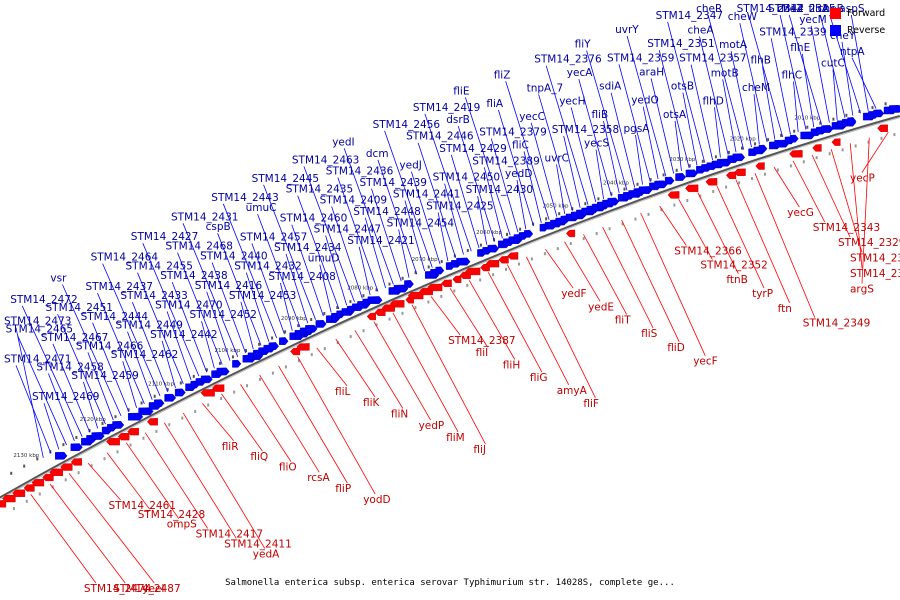  I want to click on reverse-gene-label: STM14_2462, so click(144, 355).